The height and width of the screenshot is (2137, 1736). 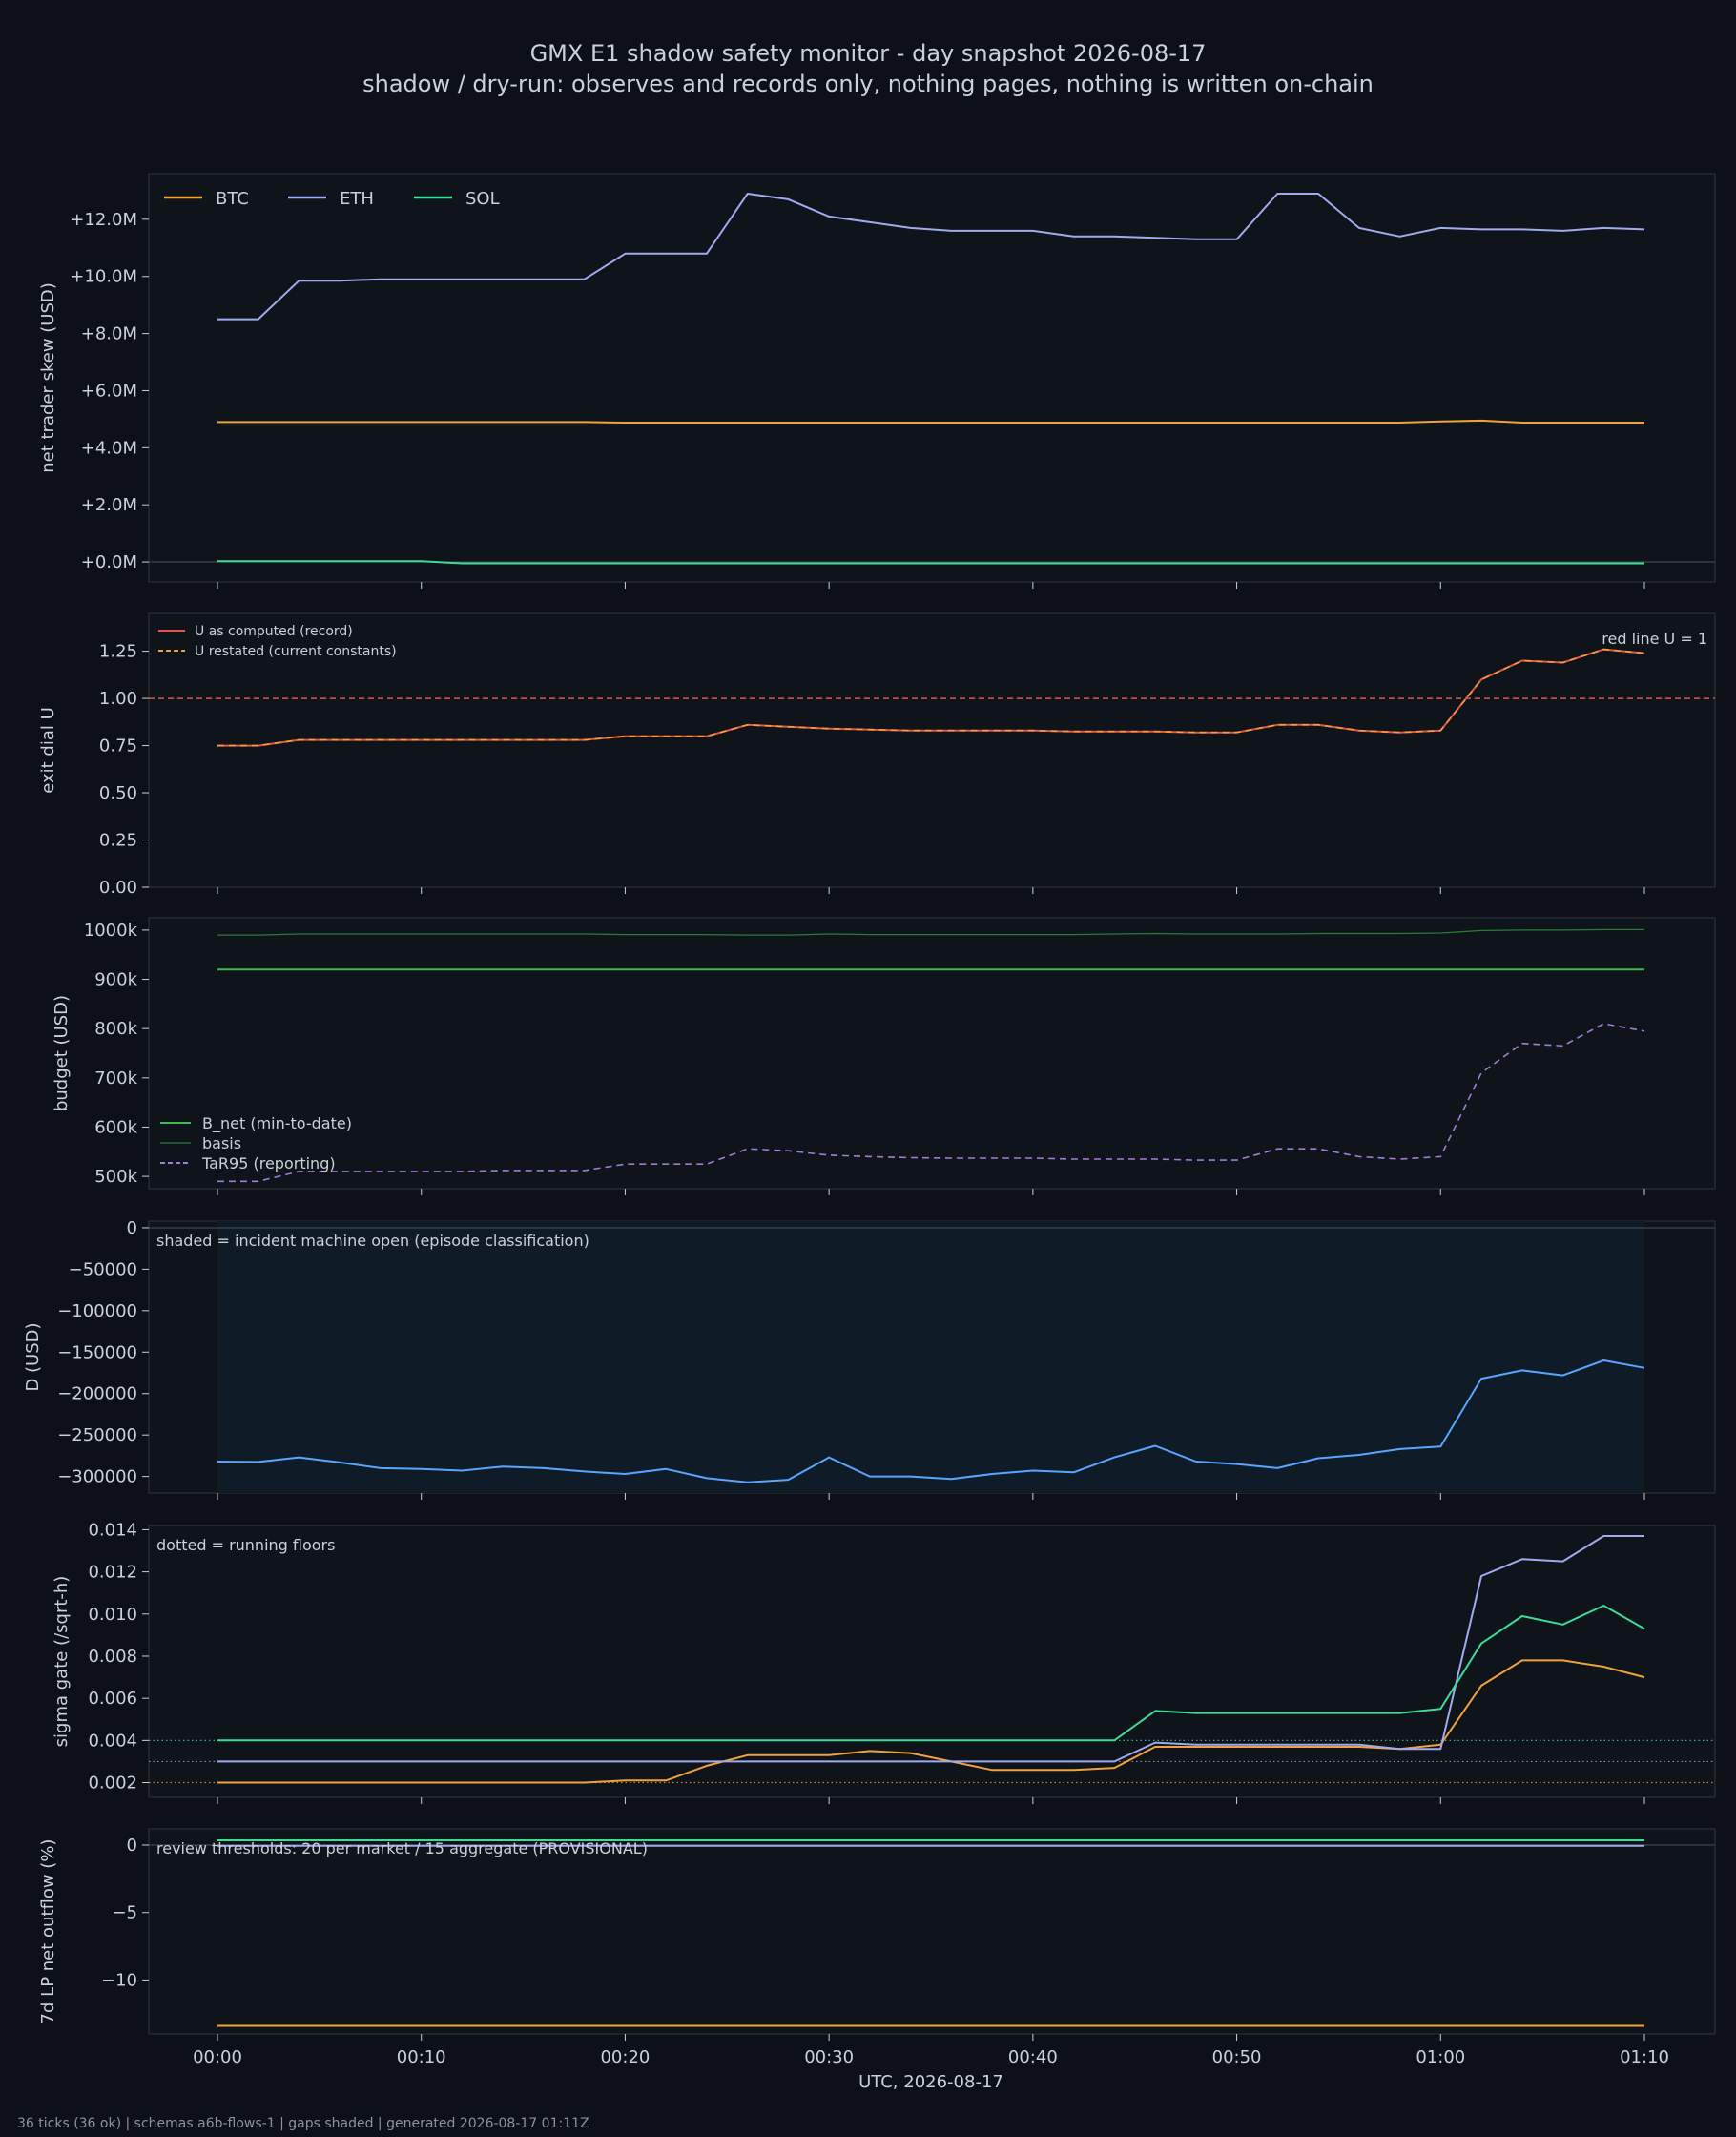 I want to click on panel-1-ylabel: net trader skew (USD), so click(x=48, y=377).